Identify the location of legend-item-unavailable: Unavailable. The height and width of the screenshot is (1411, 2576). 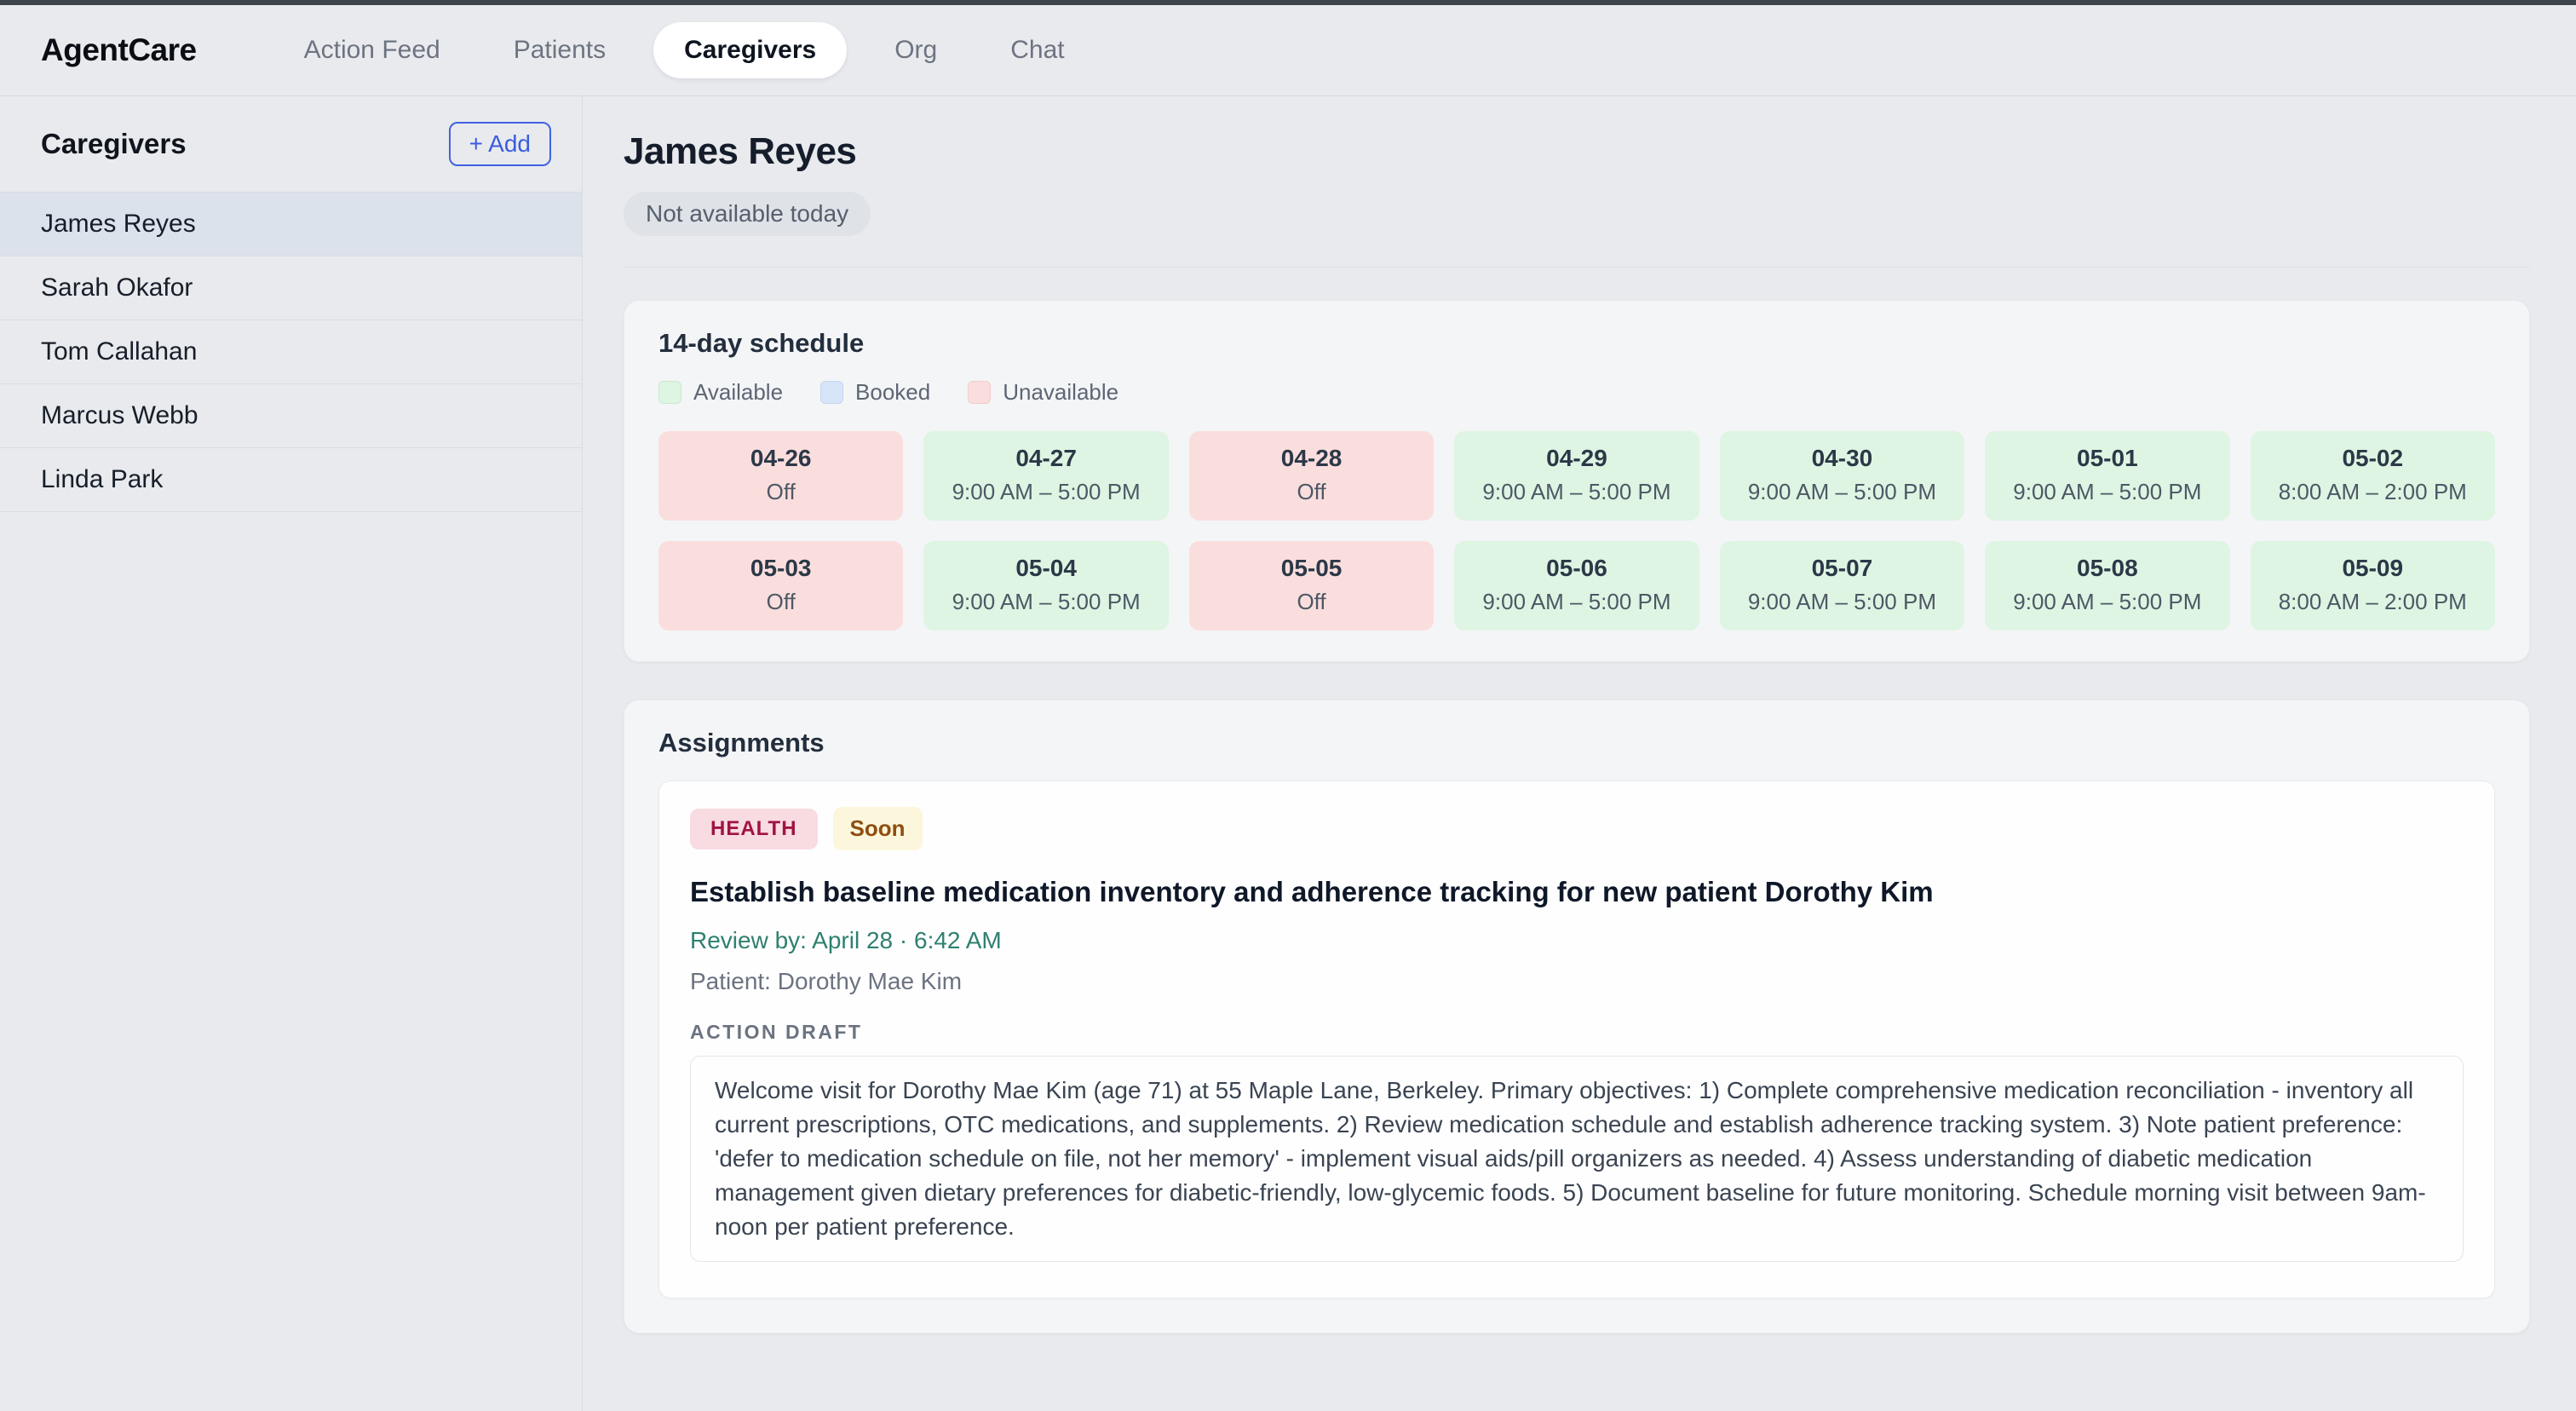
(1043, 392).